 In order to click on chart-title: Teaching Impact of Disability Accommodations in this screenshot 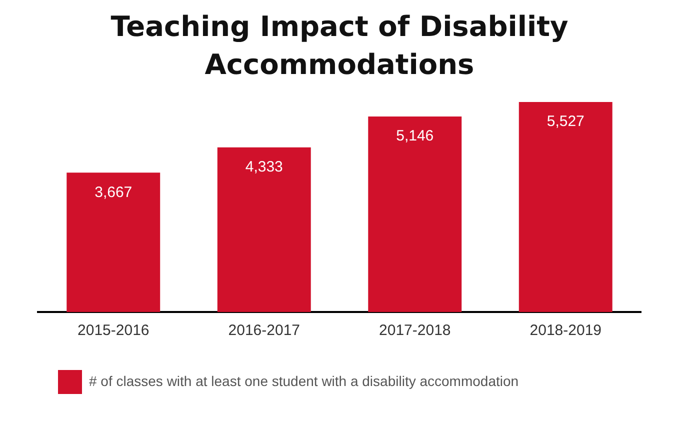, I will do `click(340, 46)`.